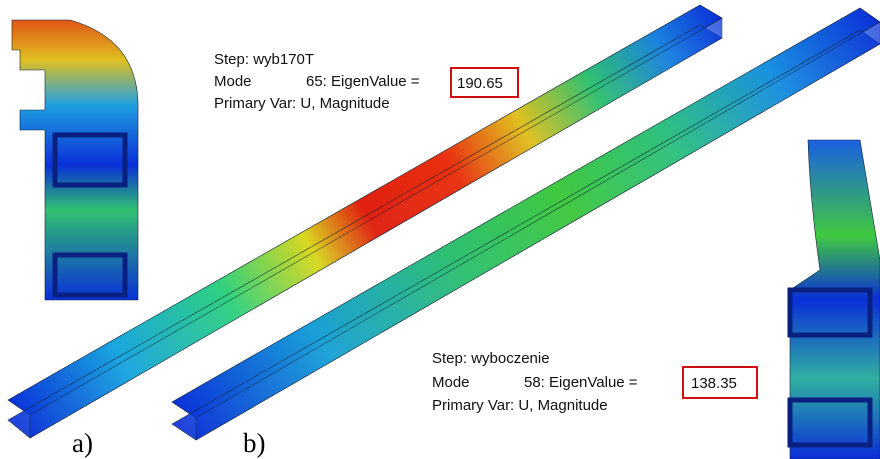 Image resolution: width=880 pixels, height=459 pixels. What do you see at coordinates (581, 382) in the screenshot?
I see `eigen-label: 58: EigenValue =` at bounding box center [581, 382].